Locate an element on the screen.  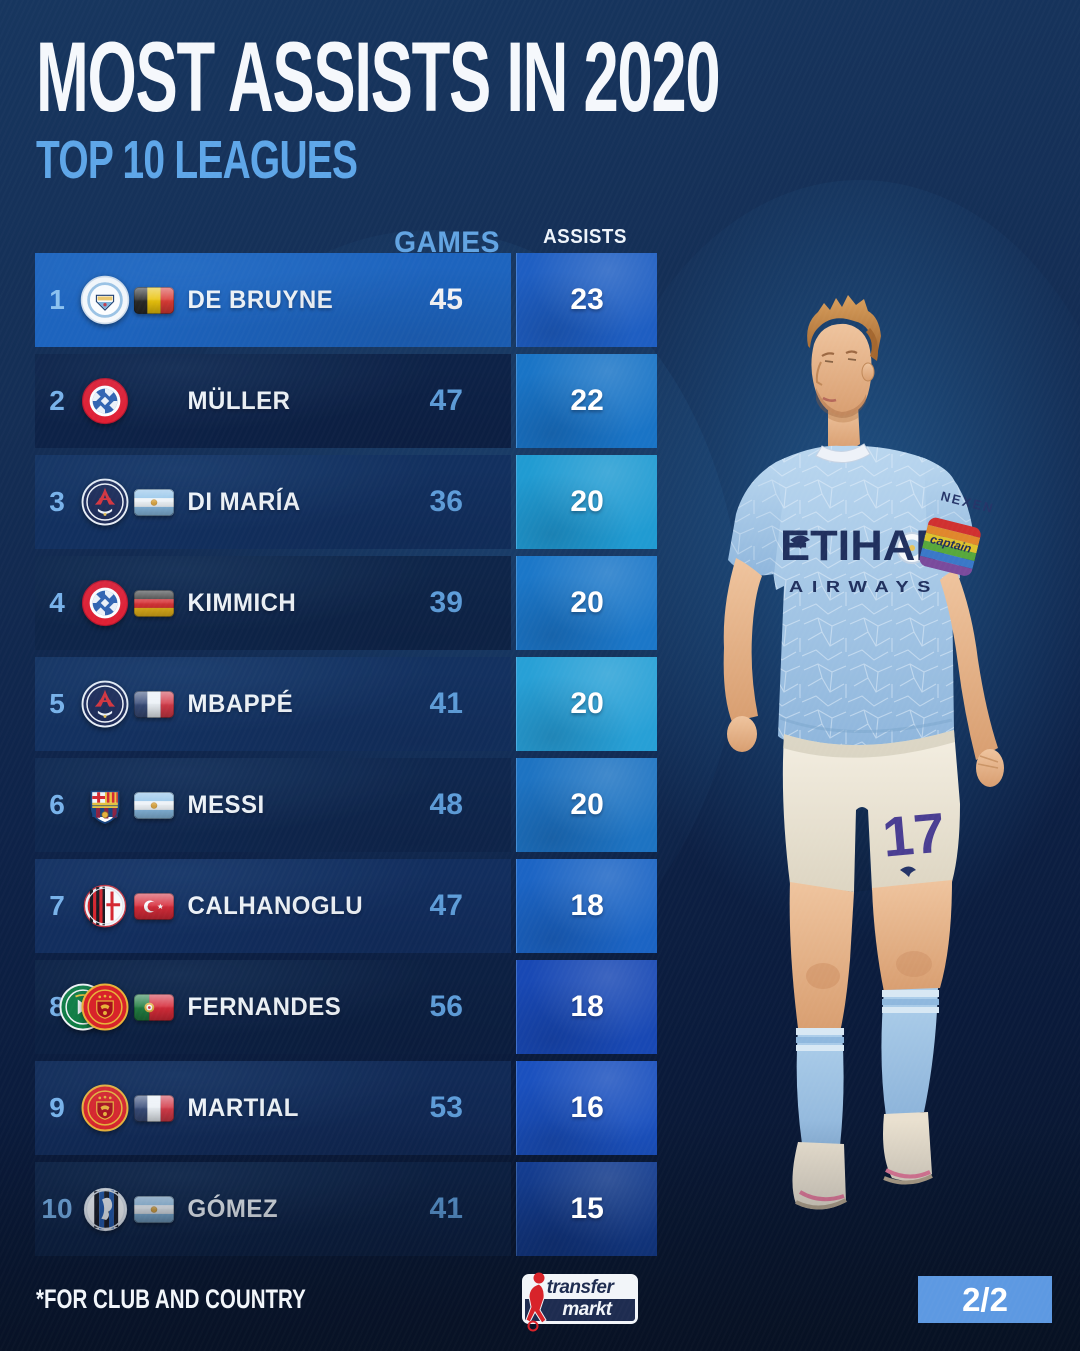
logo-word-top: transfer is located at coordinates (580, 1287).